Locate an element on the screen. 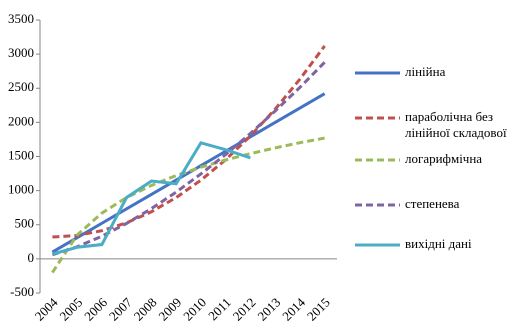 Image resolution: width=532 pixels, height=324 pixels. y-tick-label: 3500 is located at coordinates (21, 18).